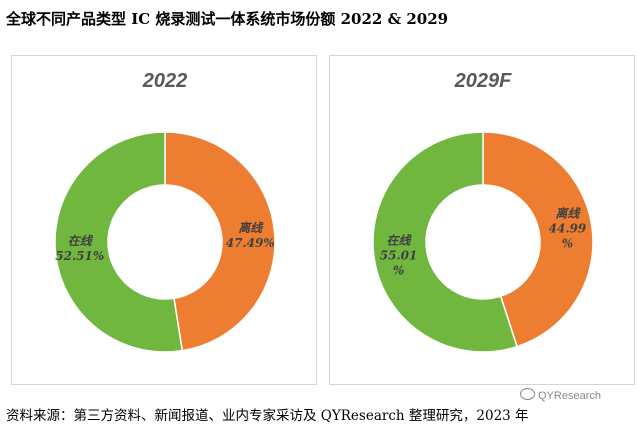  I want to click on chart-title: 全球不同产品类型 IC 烧录测试一体系统市场份额 2022 & 2029, so click(227, 19).